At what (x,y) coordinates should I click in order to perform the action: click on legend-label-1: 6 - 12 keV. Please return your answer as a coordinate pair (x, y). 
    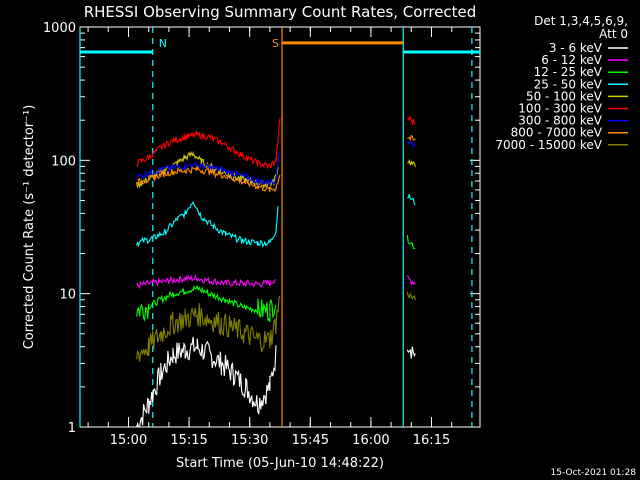
    Looking at the image, I should click on (572, 60).